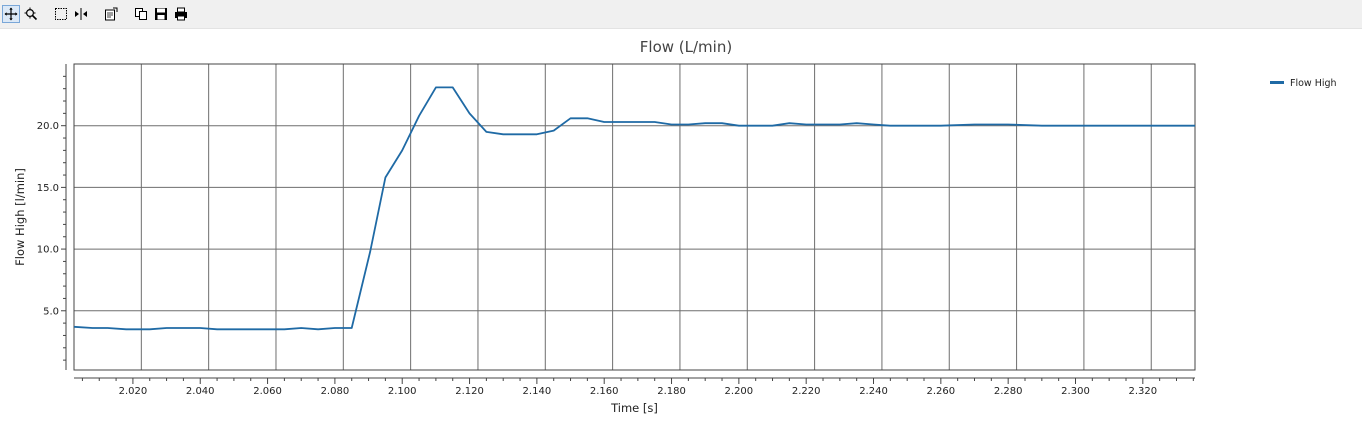  I want to click on y-tick-label: 20.0, so click(48, 126).